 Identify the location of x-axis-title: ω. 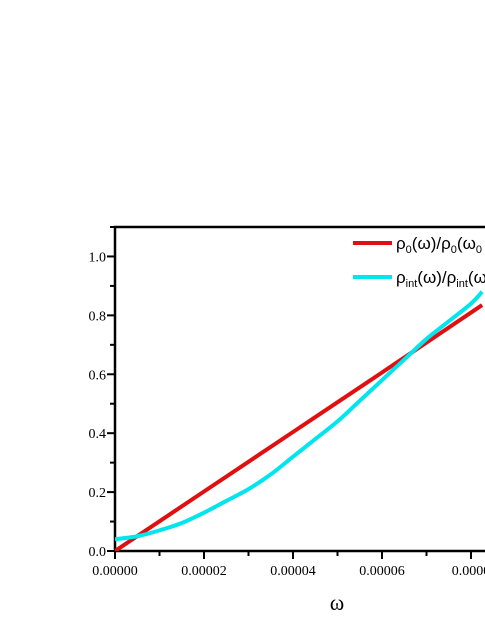
(337, 602).